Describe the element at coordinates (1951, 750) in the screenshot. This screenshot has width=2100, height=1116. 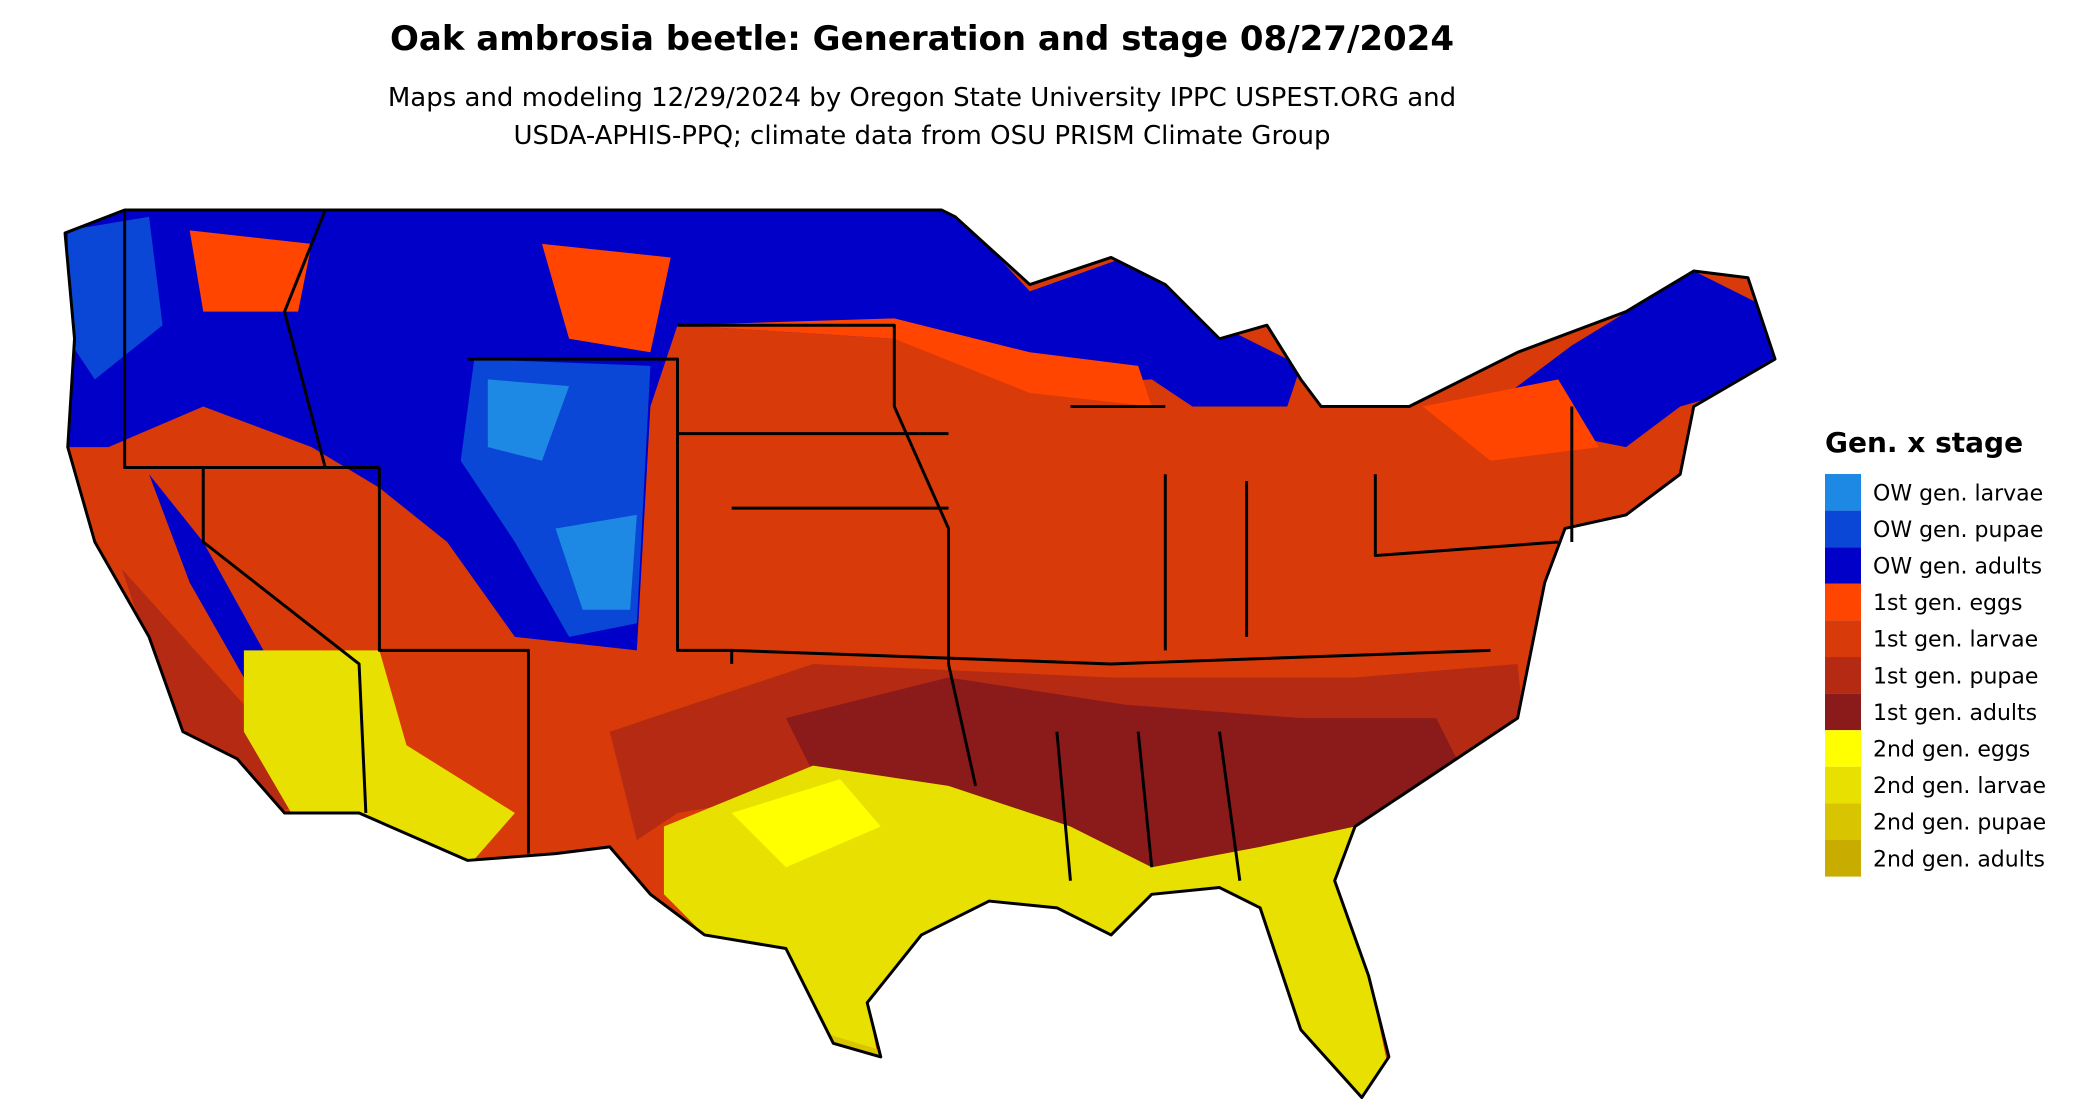
I see `legend-label: 2nd gen. eggs` at that location.